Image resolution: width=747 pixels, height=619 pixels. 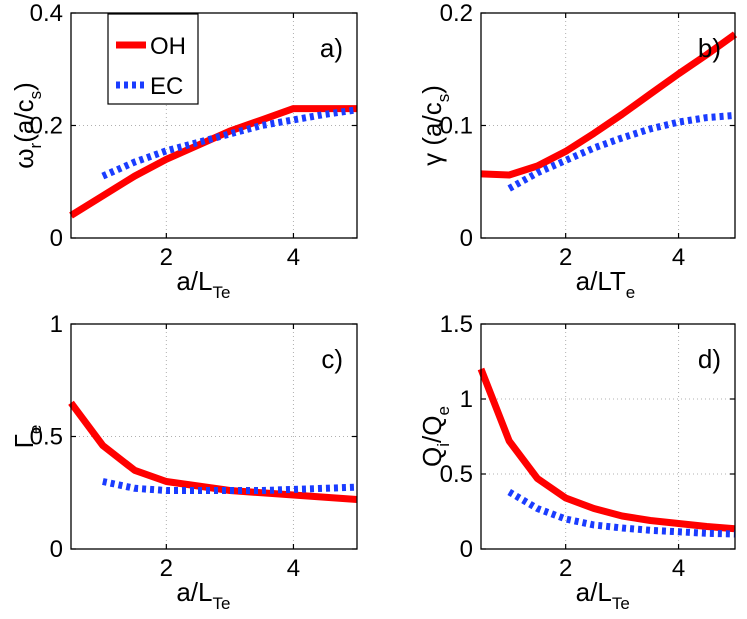 I want to click on y-axis-label: γ (a/cs), so click(x=435, y=125).